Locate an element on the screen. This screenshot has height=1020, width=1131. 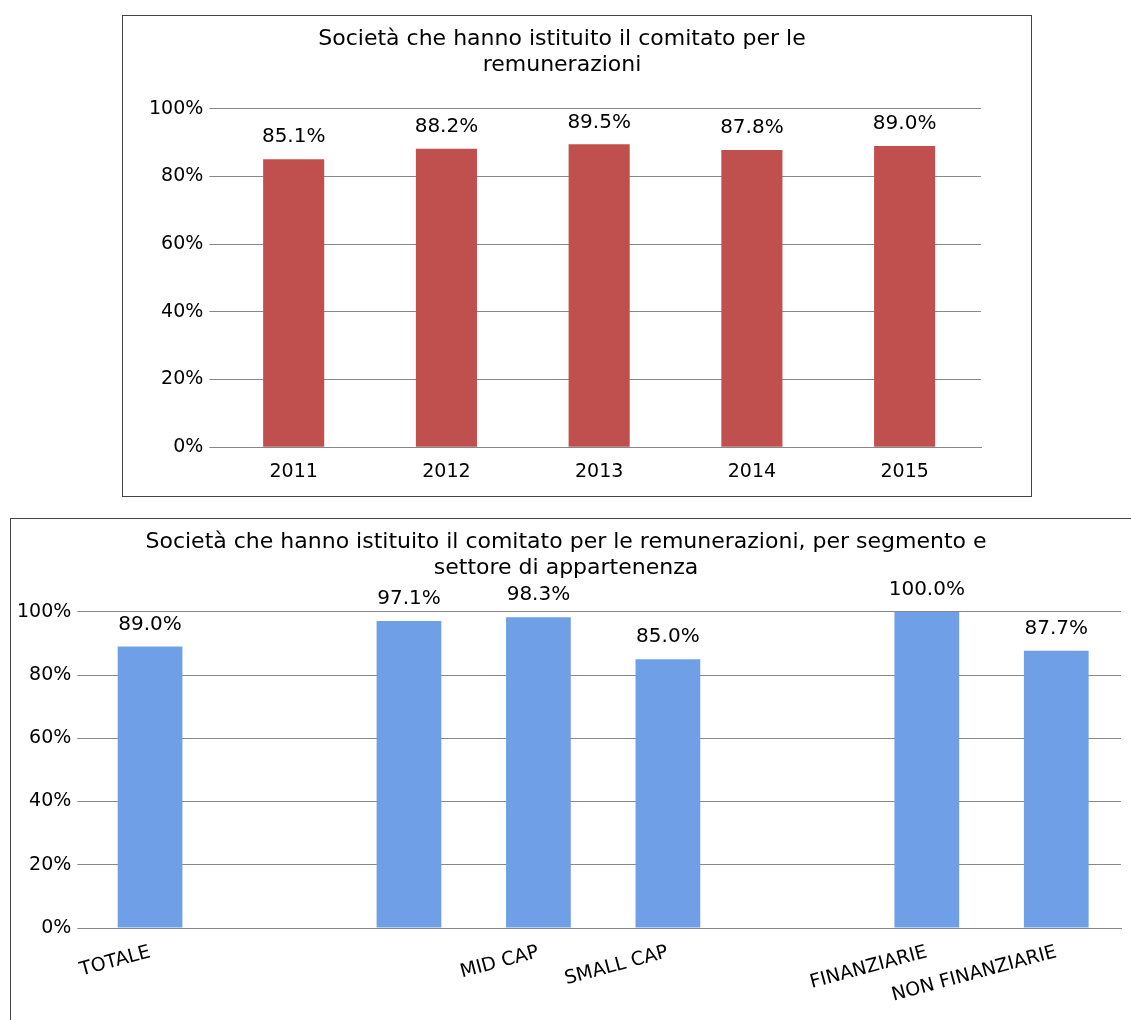
x-tick-label: TOTALE is located at coordinates (114, 959).